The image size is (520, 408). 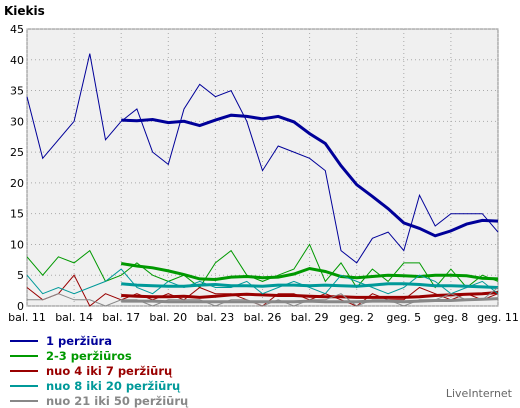 What do you see at coordinates (168, 317) in the screenshot?
I see `x-tick-label: bal. 20` at bounding box center [168, 317].